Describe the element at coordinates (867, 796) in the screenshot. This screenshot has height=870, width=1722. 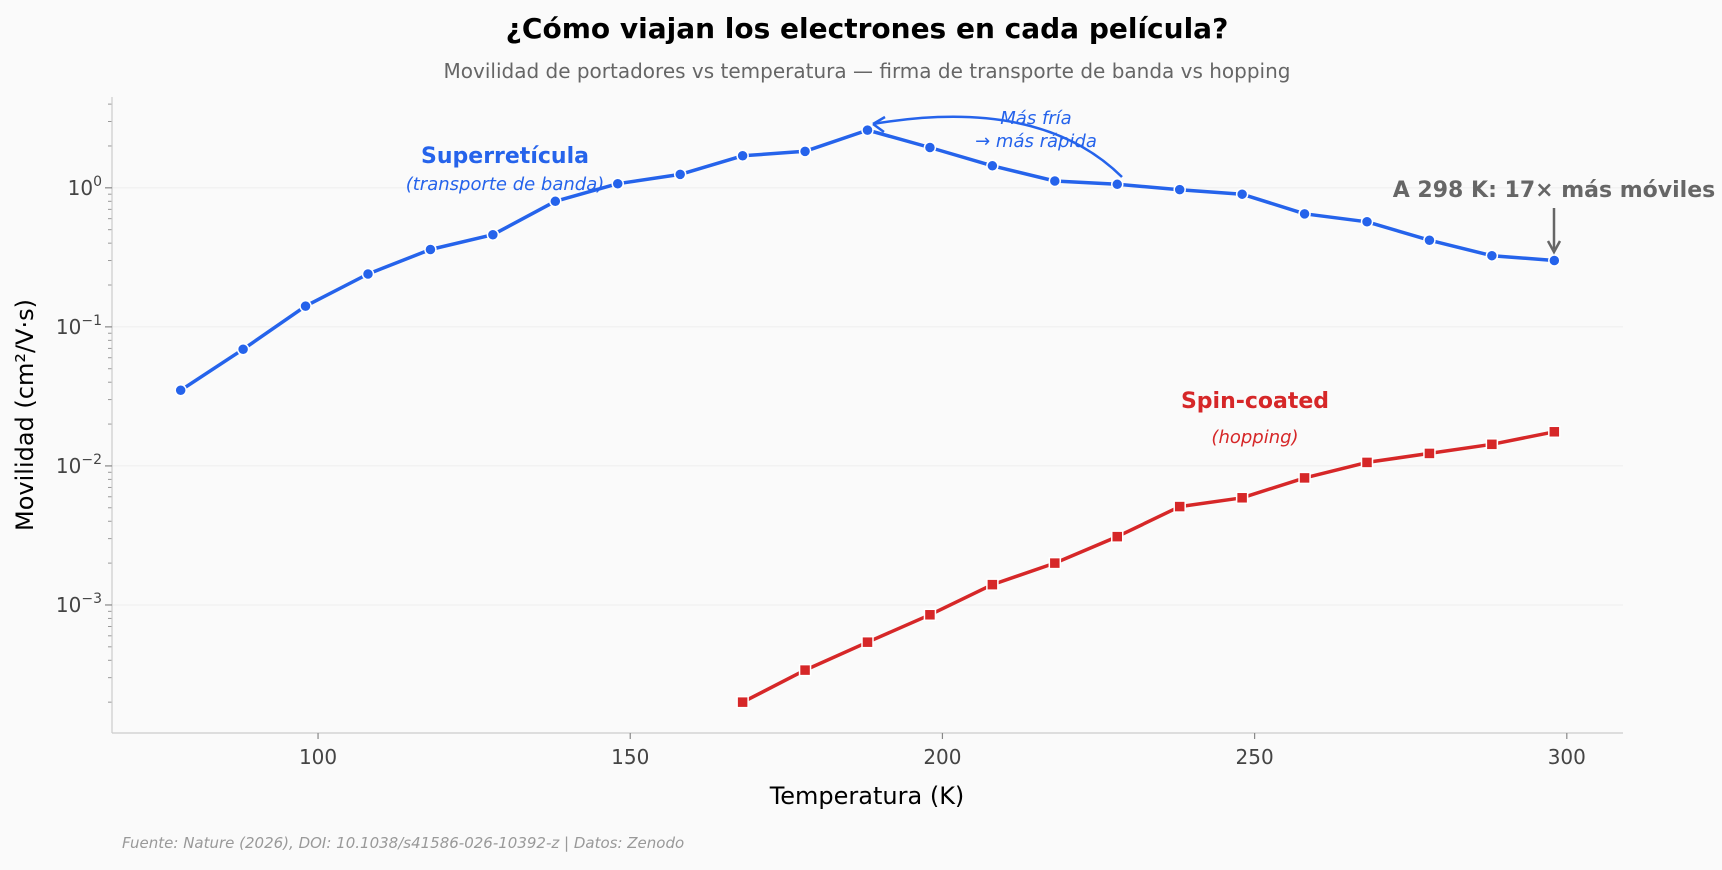
I see `x-axis-label: Temperatura (K)` at that location.